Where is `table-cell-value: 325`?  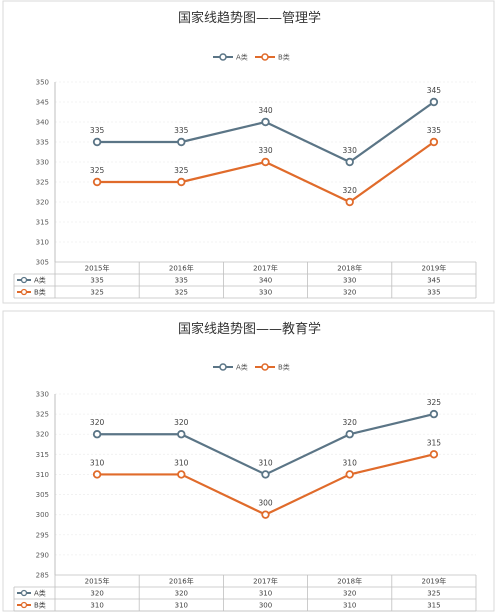 table-cell-value: 325 is located at coordinates (181, 293).